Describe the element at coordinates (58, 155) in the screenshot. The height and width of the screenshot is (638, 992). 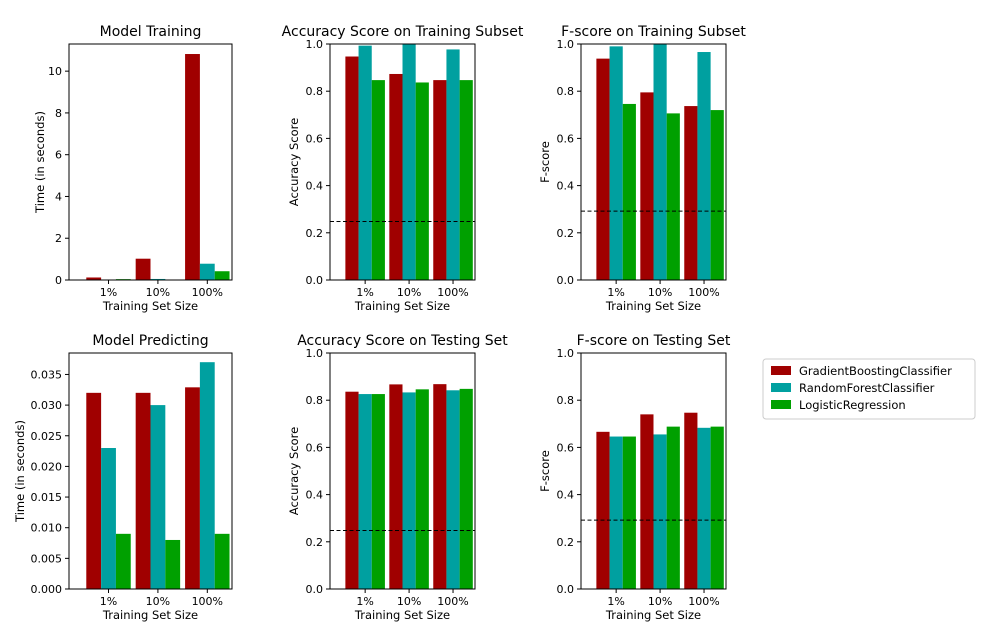
I see `y-tick-label: 6` at that location.